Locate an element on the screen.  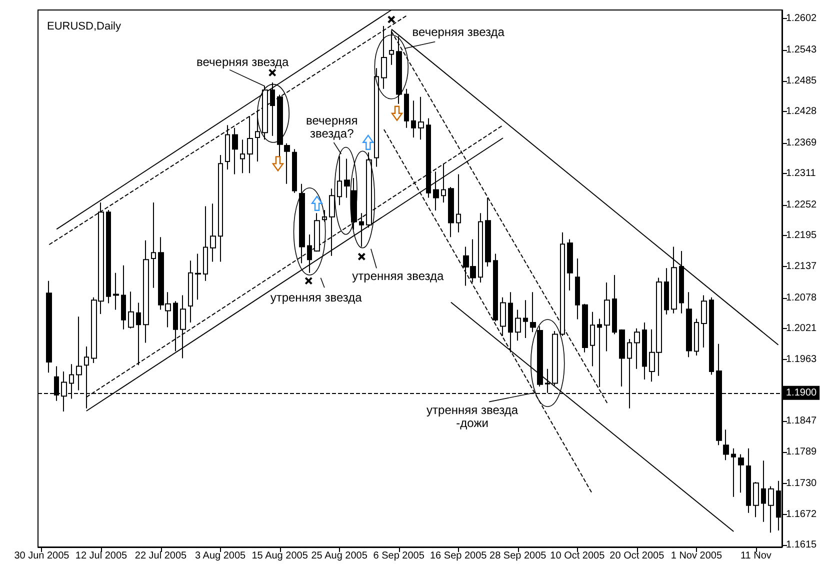
annotation: утренняя звезда -дожи is located at coordinates (472, 416).